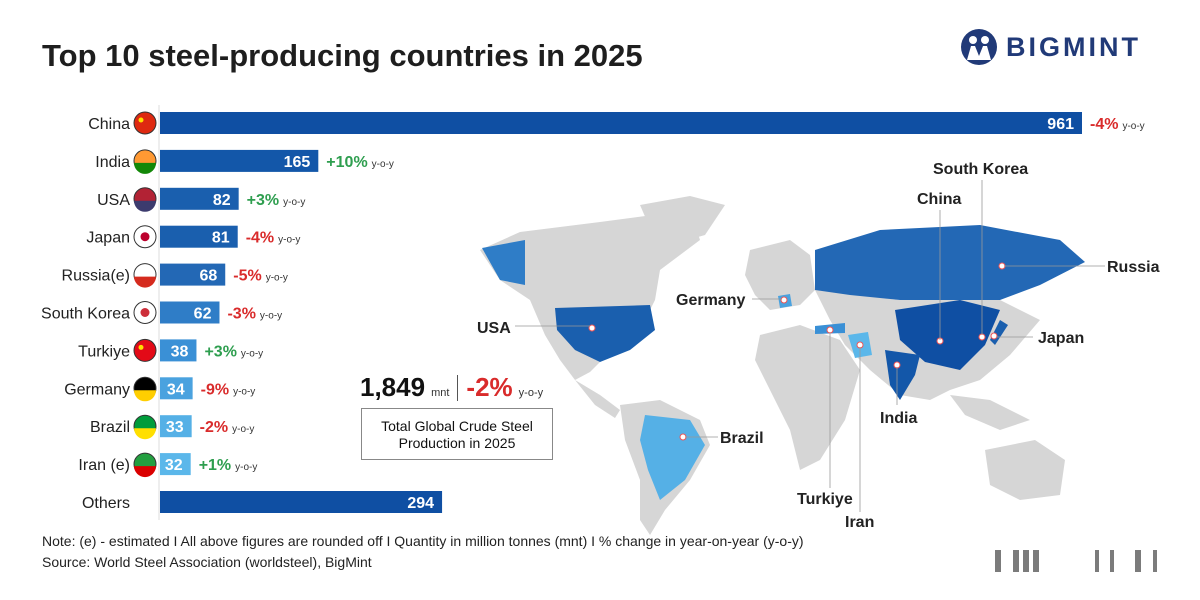 Image resolution: width=1200 pixels, height=600 pixels. What do you see at coordinates (672, 457) in the screenshot?
I see `map-brazil` at bounding box center [672, 457].